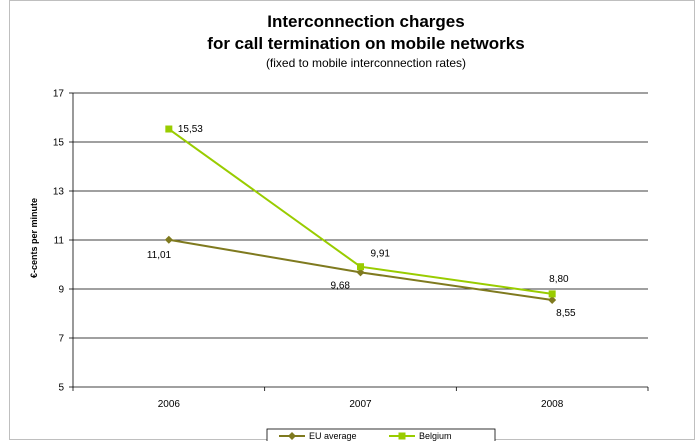  I want to click on x-tick-label-2007: 2007, so click(360, 404).